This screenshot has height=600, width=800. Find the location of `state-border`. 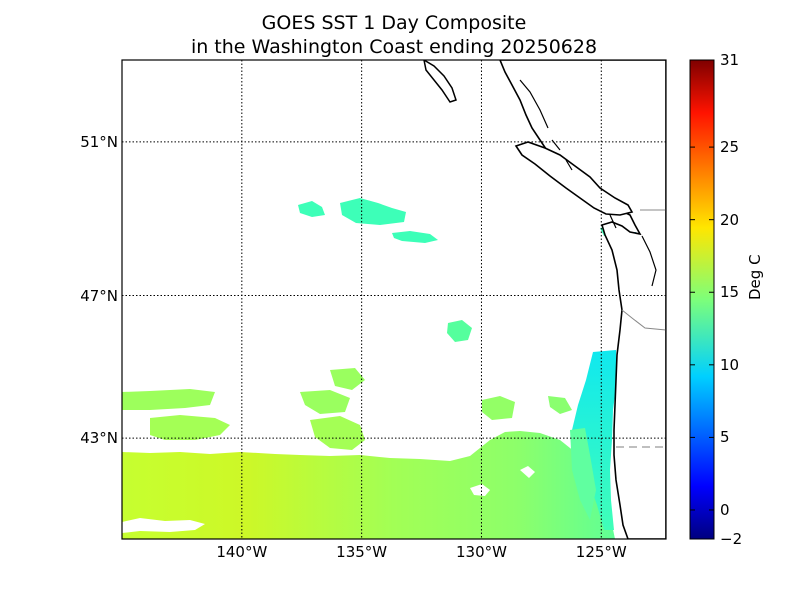

state-border is located at coordinates (643, 320).